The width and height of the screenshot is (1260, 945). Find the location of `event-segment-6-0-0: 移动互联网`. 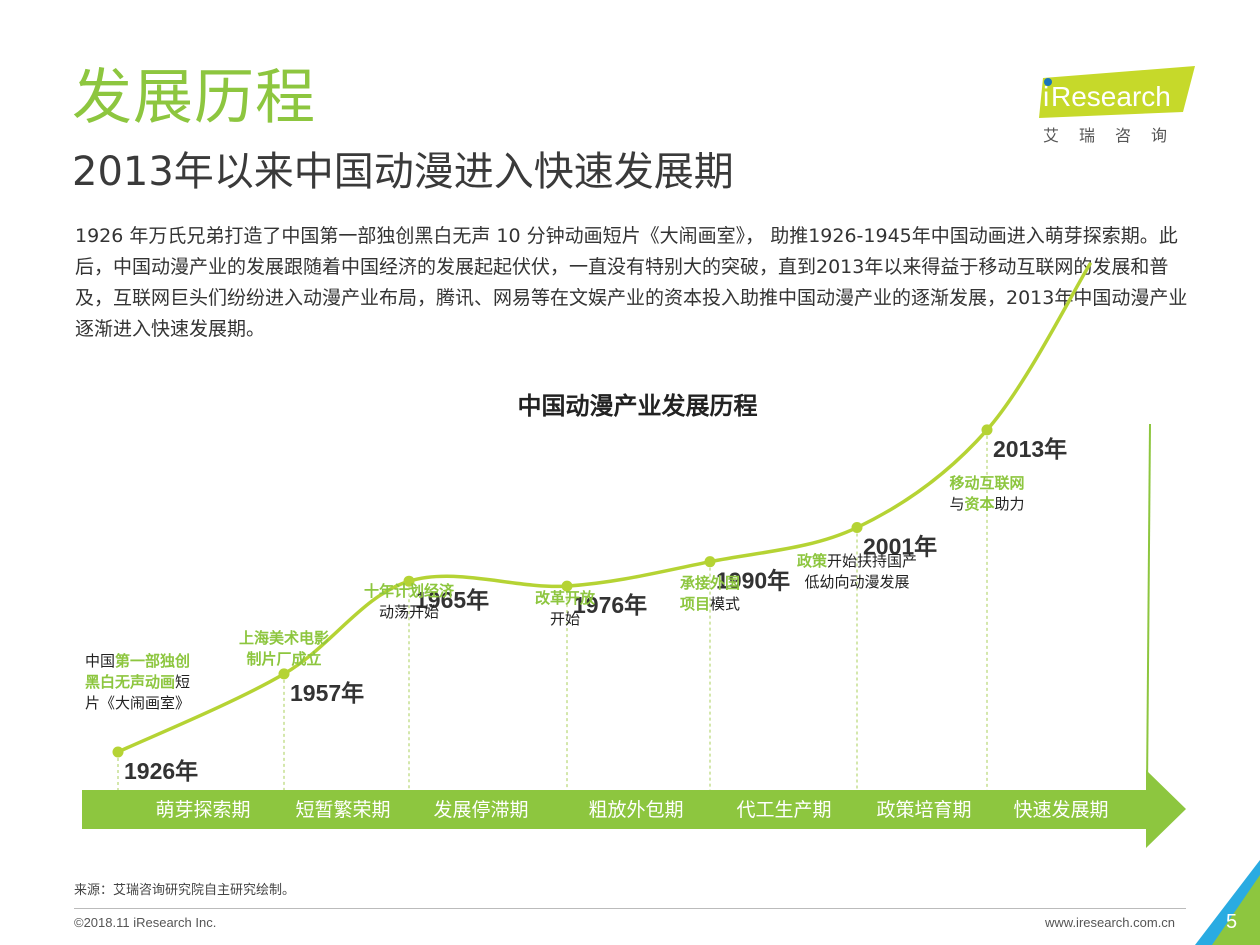

event-segment-6-0-0: 移动互联网 is located at coordinates (986, 483).